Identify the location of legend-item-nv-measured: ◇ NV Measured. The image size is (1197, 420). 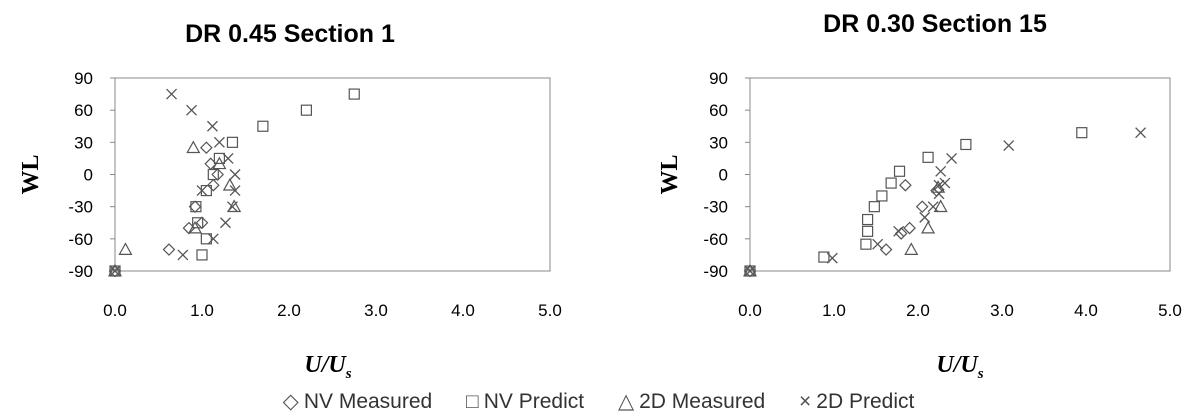
(358, 401).